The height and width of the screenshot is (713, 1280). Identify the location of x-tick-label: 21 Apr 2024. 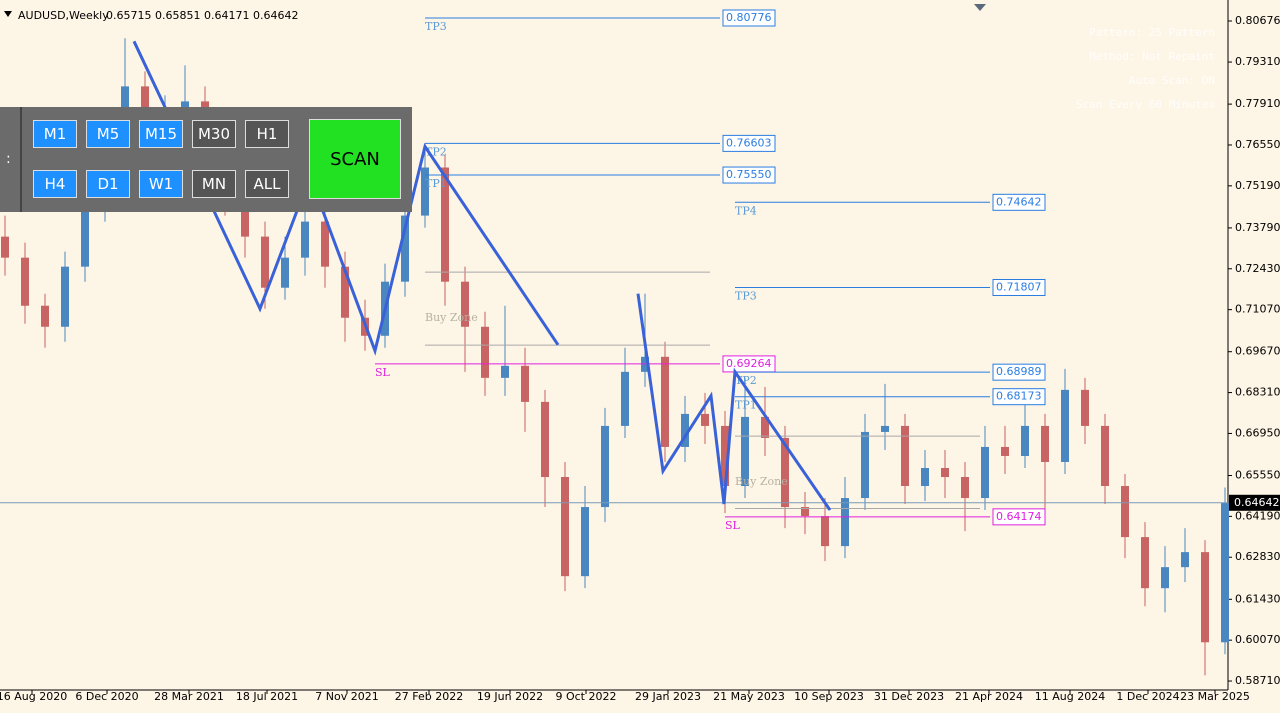
(989, 696).